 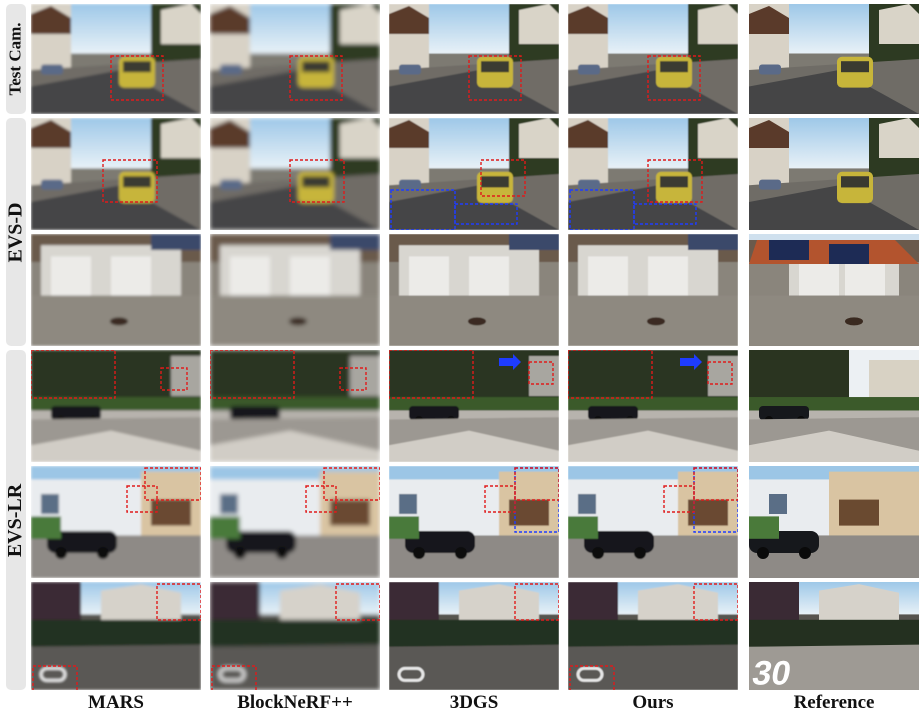 What do you see at coordinates (474, 702) in the screenshot?
I see `col-label-3dgs: 3DGS` at bounding box center [474, 702].